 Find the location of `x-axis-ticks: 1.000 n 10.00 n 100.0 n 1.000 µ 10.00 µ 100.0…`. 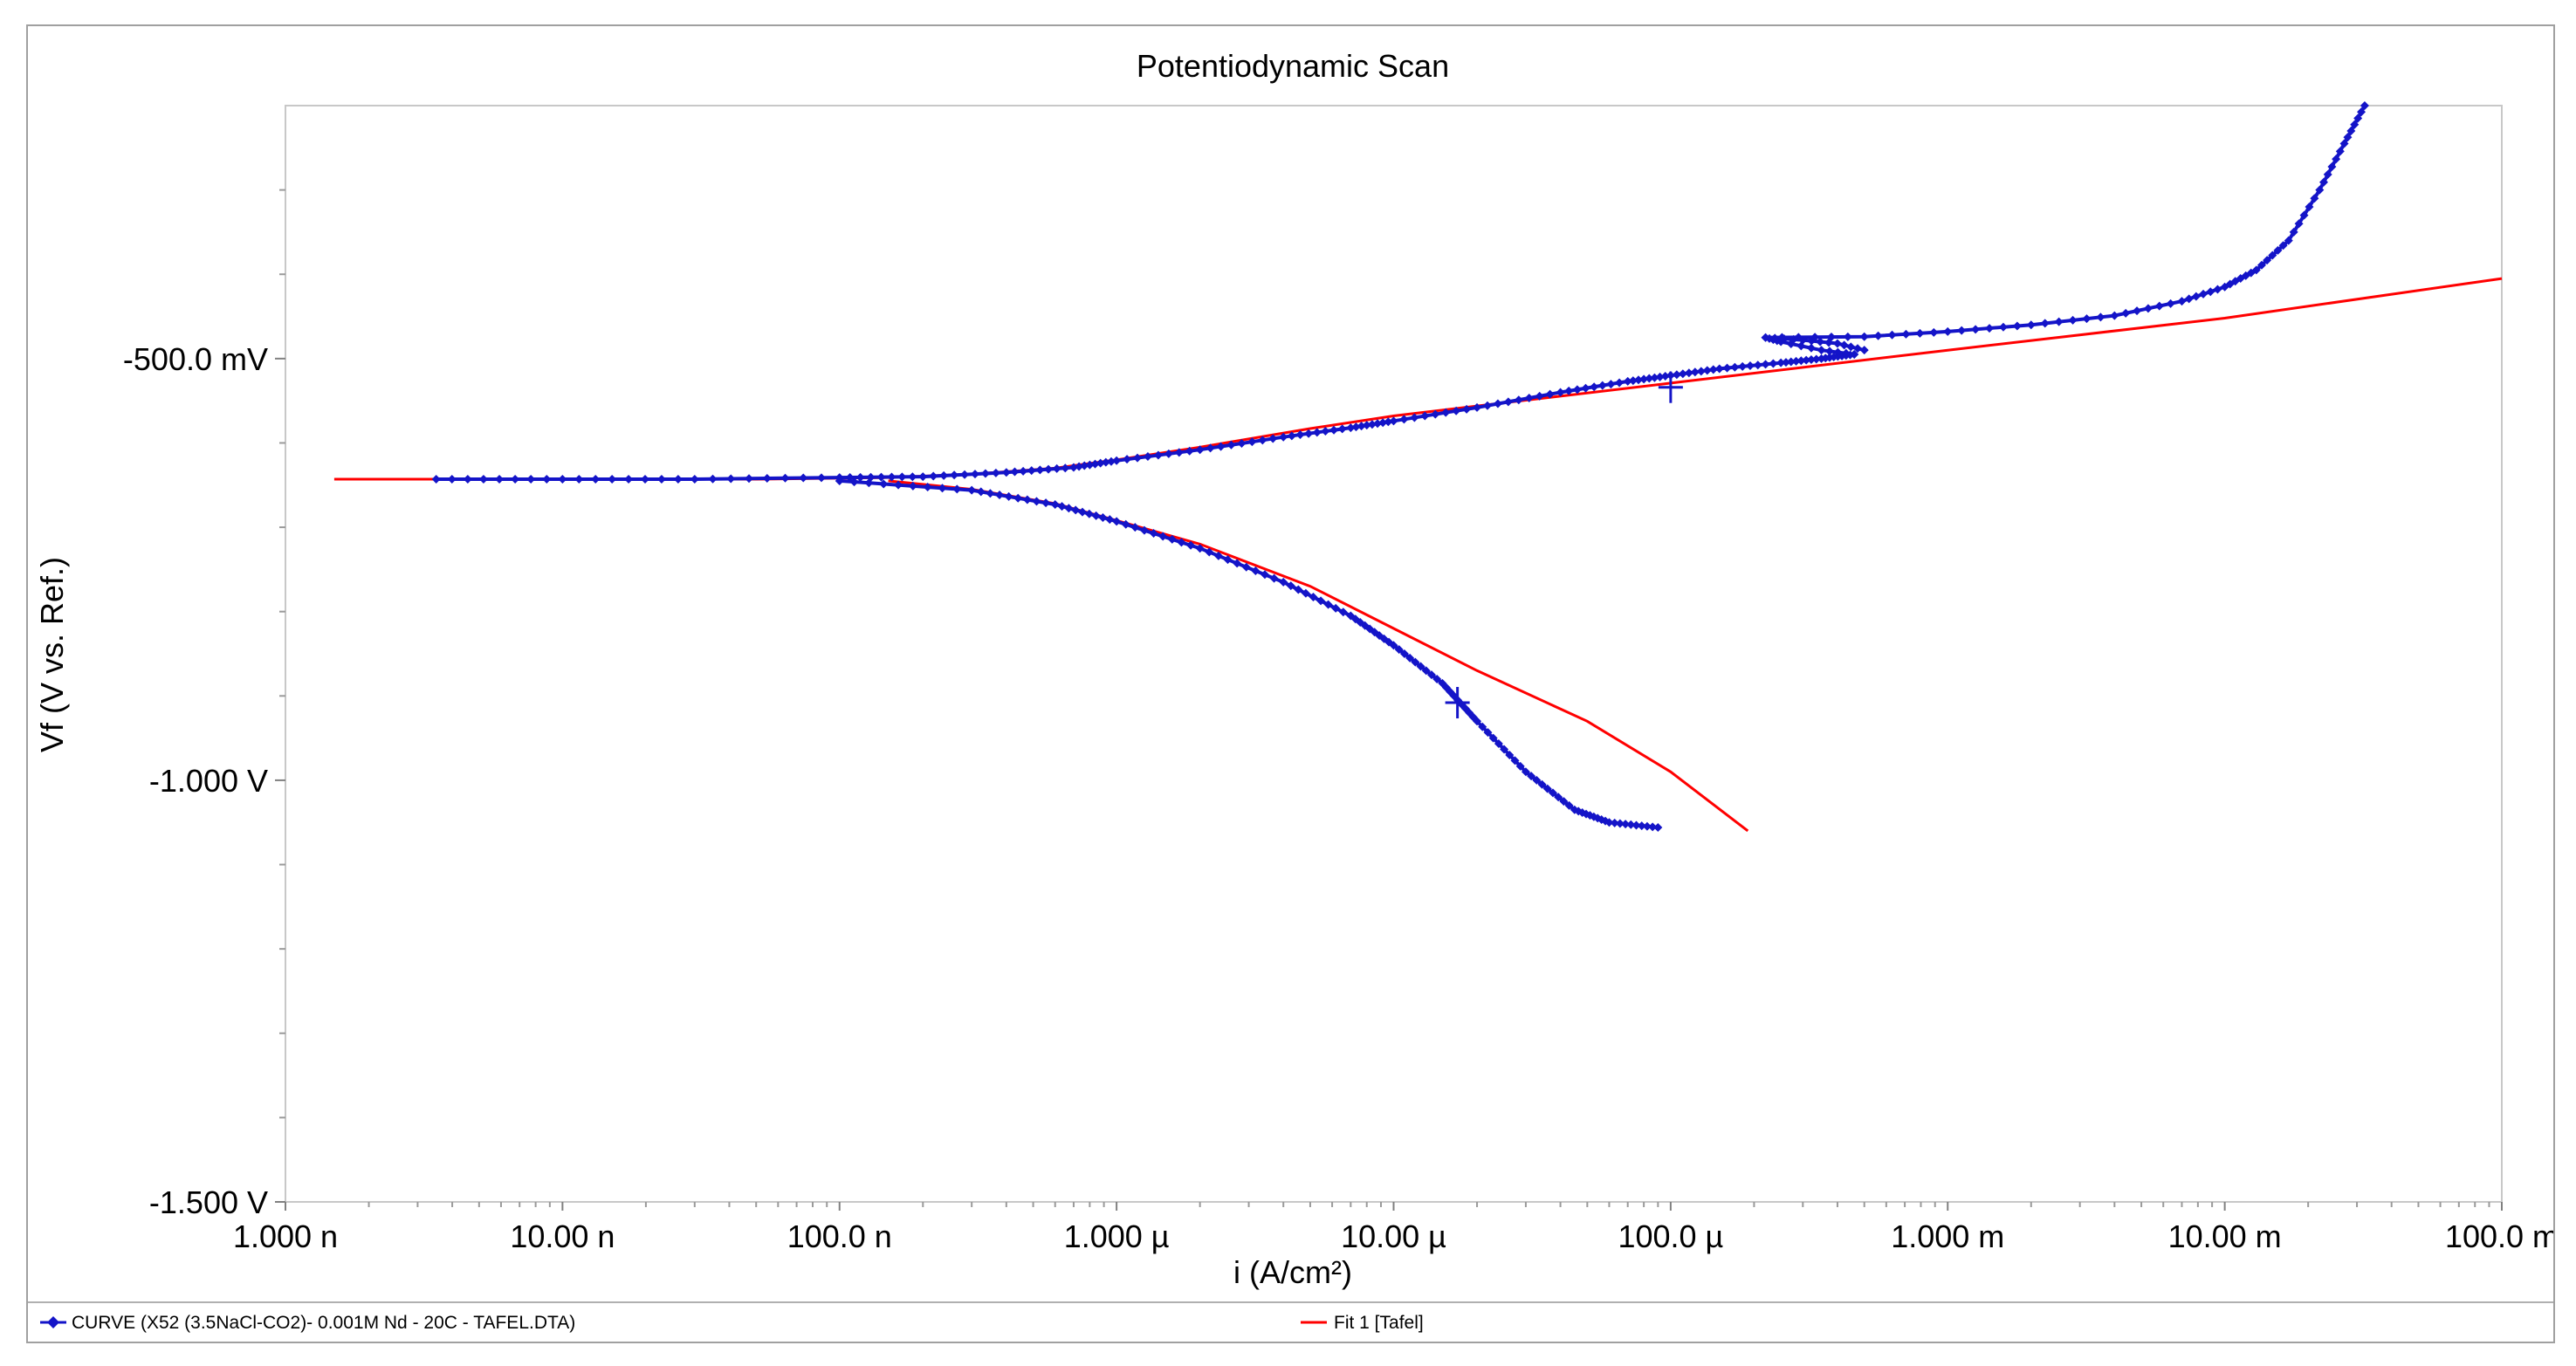

x-axis-ticks: 1.000 n 10.00 n 100.0 n 1.000 µ 10.00 µ 100.0… is located at coordinates (1393, 1228).